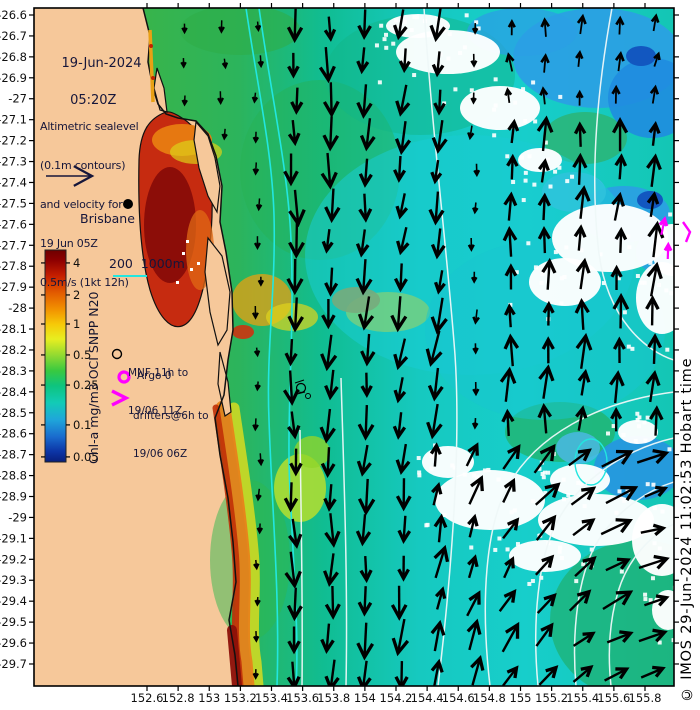 Image resolution: width=700 pixels, height=710 pixels. I want to click on svg-text: -29.4, so click(13, 601).